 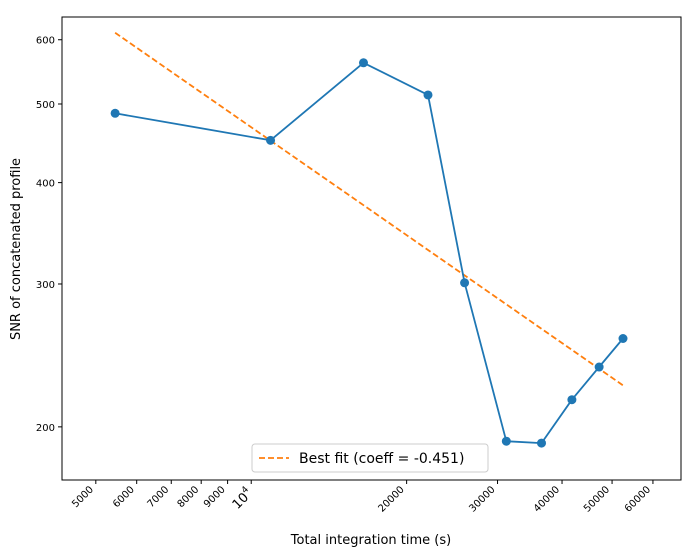 What do you see at coordinates (45, 41) in the screenshot?
I see `y-tick-label: 600` at bounding box center [45, 41].